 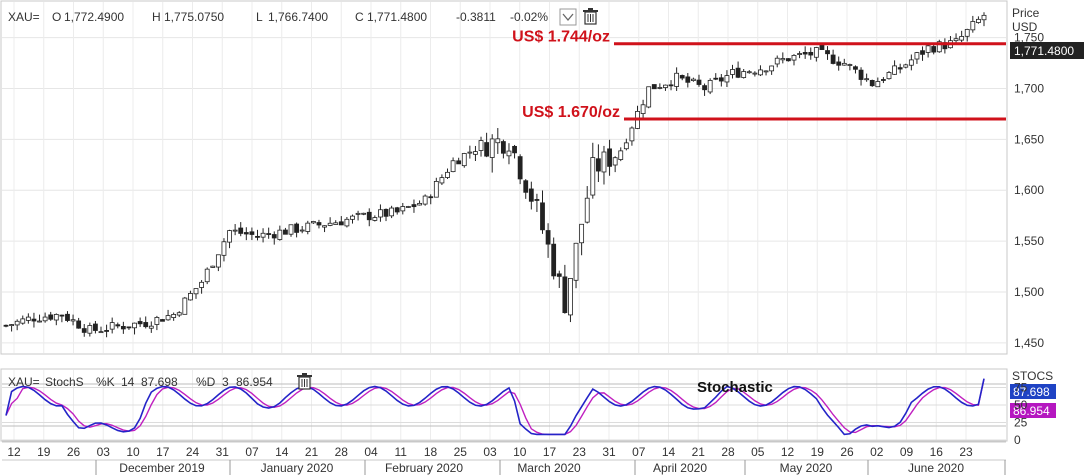 I want to click on dropdown-button, so click(x=568, y=17).